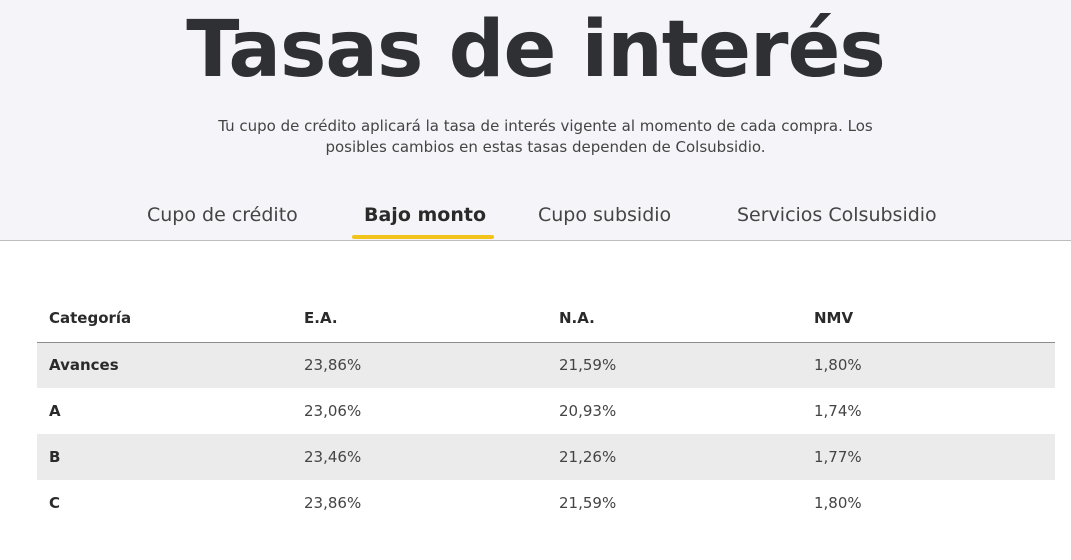 The width and height of the screenshot is (1071, 560). I want to click on column-header-na: N.A., so click(674, 319).